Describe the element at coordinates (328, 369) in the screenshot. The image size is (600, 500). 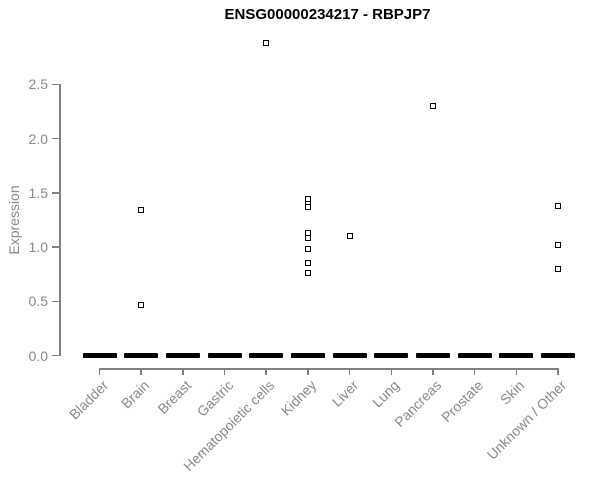
I see `x-axis-line` at that location.